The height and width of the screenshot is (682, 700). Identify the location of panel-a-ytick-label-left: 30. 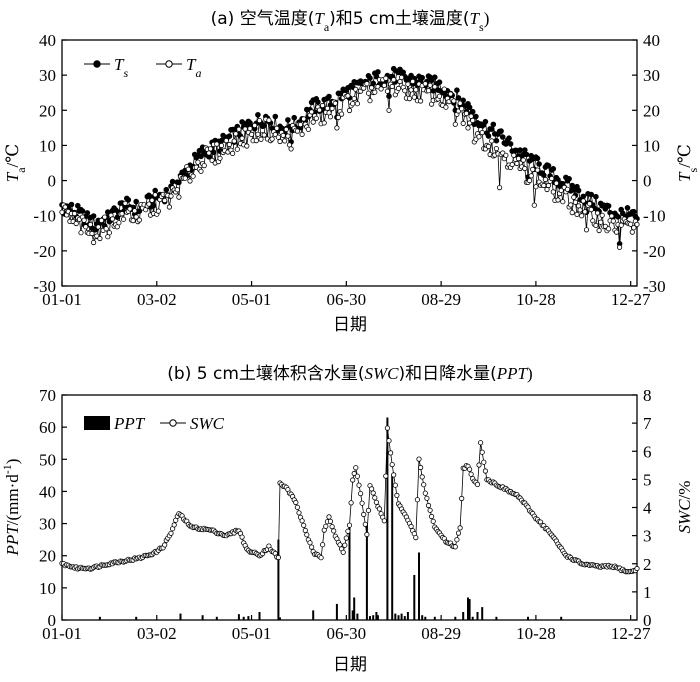
(47, 75).